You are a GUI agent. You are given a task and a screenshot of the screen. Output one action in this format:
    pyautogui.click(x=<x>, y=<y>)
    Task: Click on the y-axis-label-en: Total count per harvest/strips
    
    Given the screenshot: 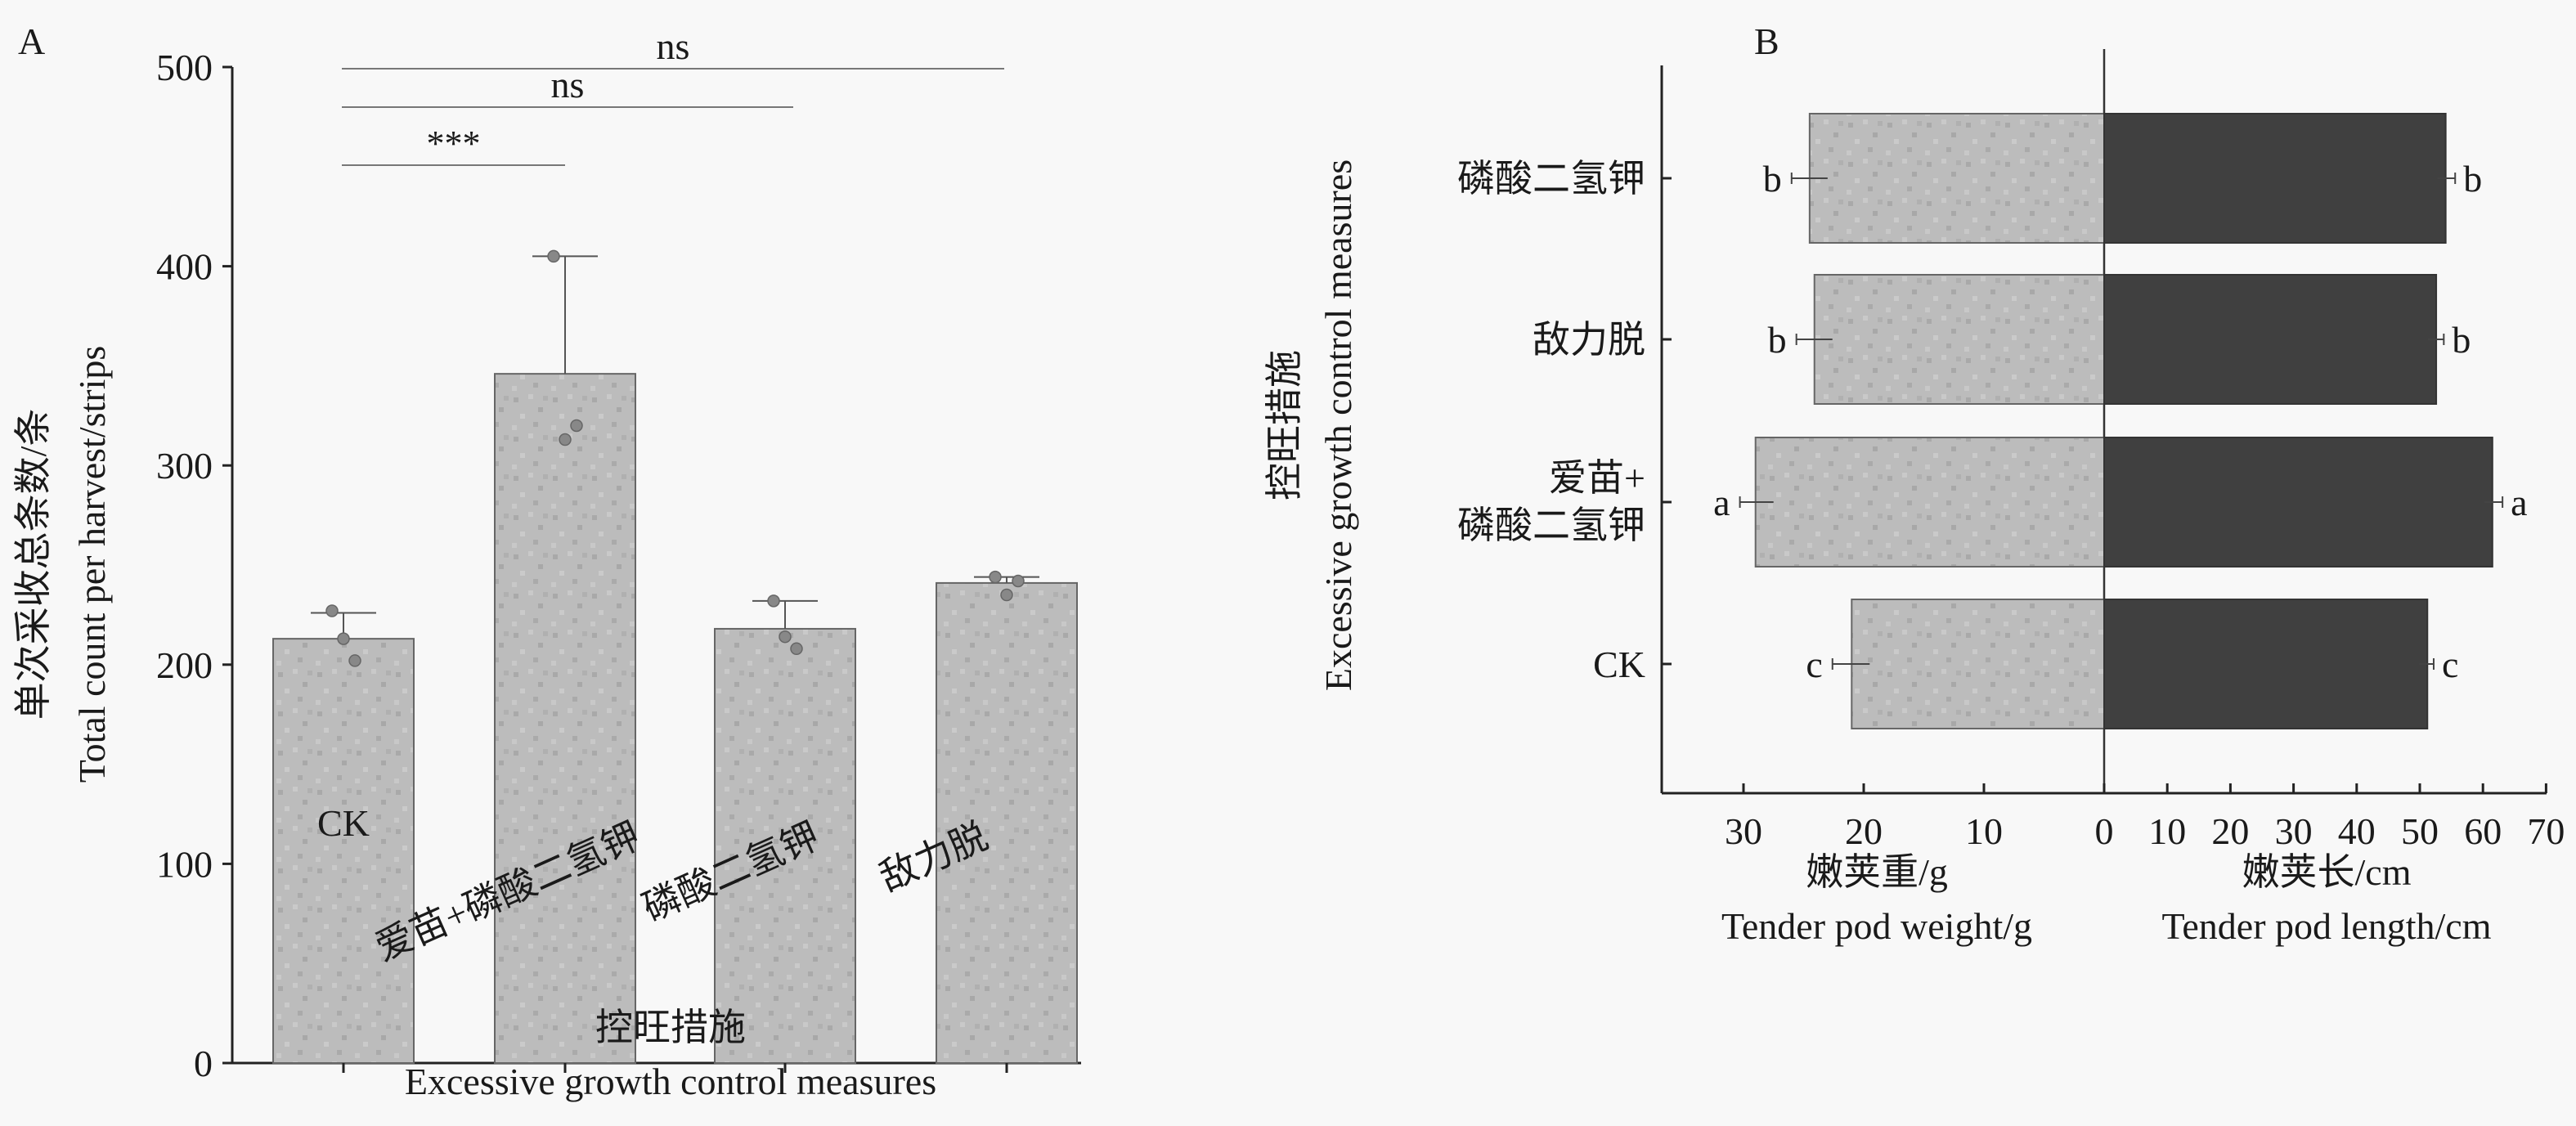 What is the action you would take?
    pyautogui.click(x=92, y=564)
    